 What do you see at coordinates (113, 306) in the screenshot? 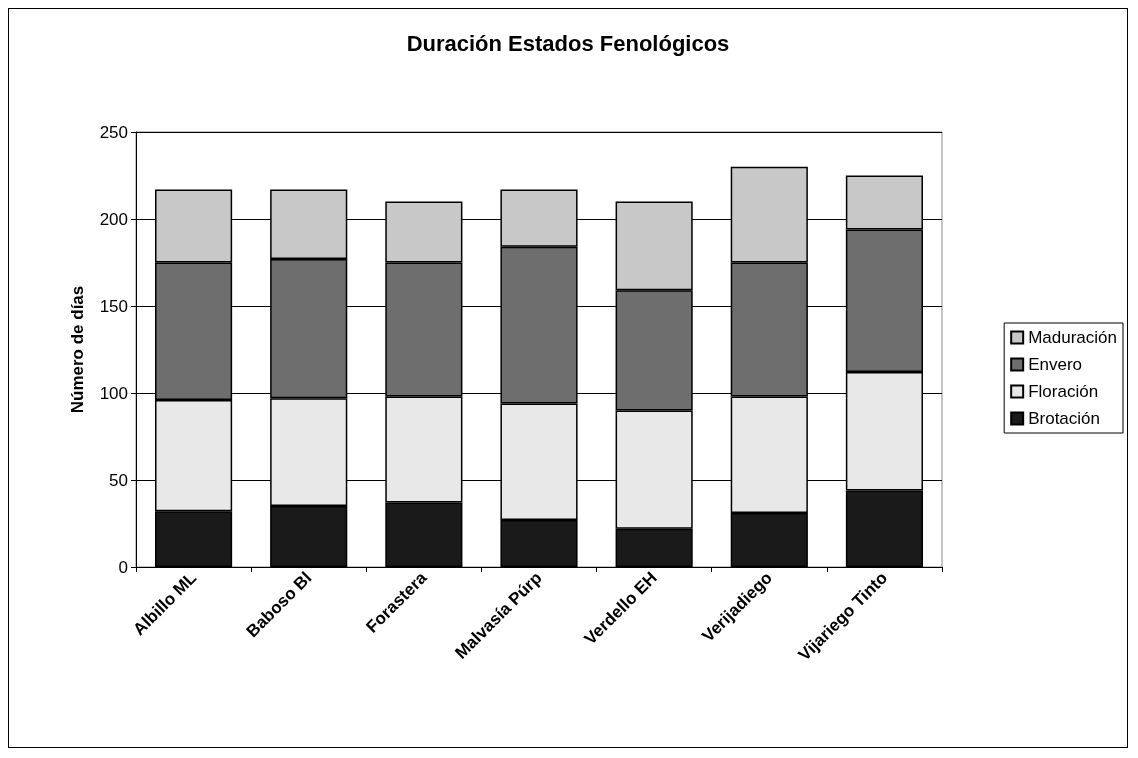
I see `y-tick-label: 150` at bounding box center [113, 306].